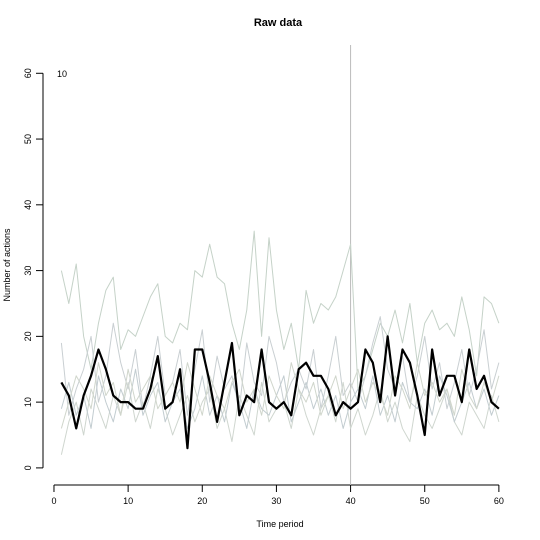  I want to click on y-tick-label: 60, so click(28, 73).